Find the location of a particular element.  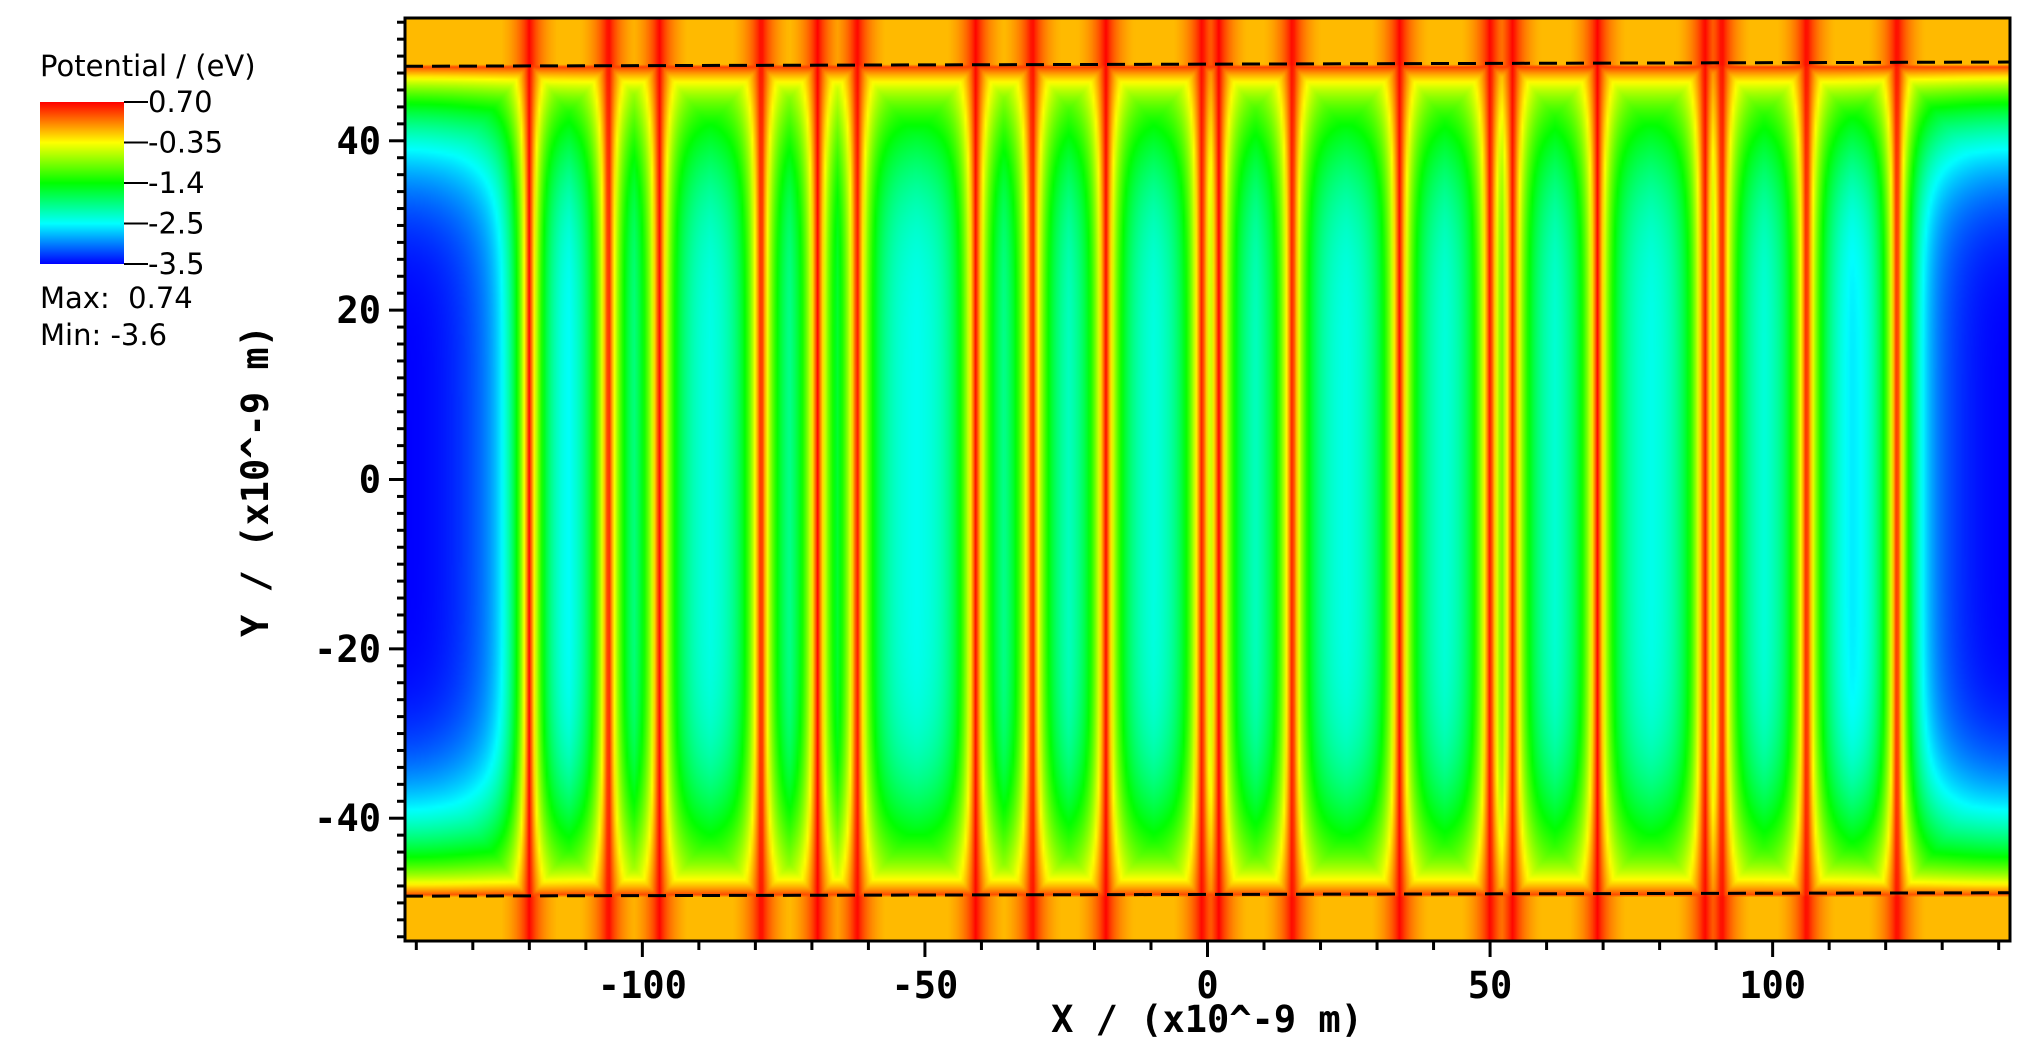

y-tick-label: -40 is located at coordinates (347, 818).